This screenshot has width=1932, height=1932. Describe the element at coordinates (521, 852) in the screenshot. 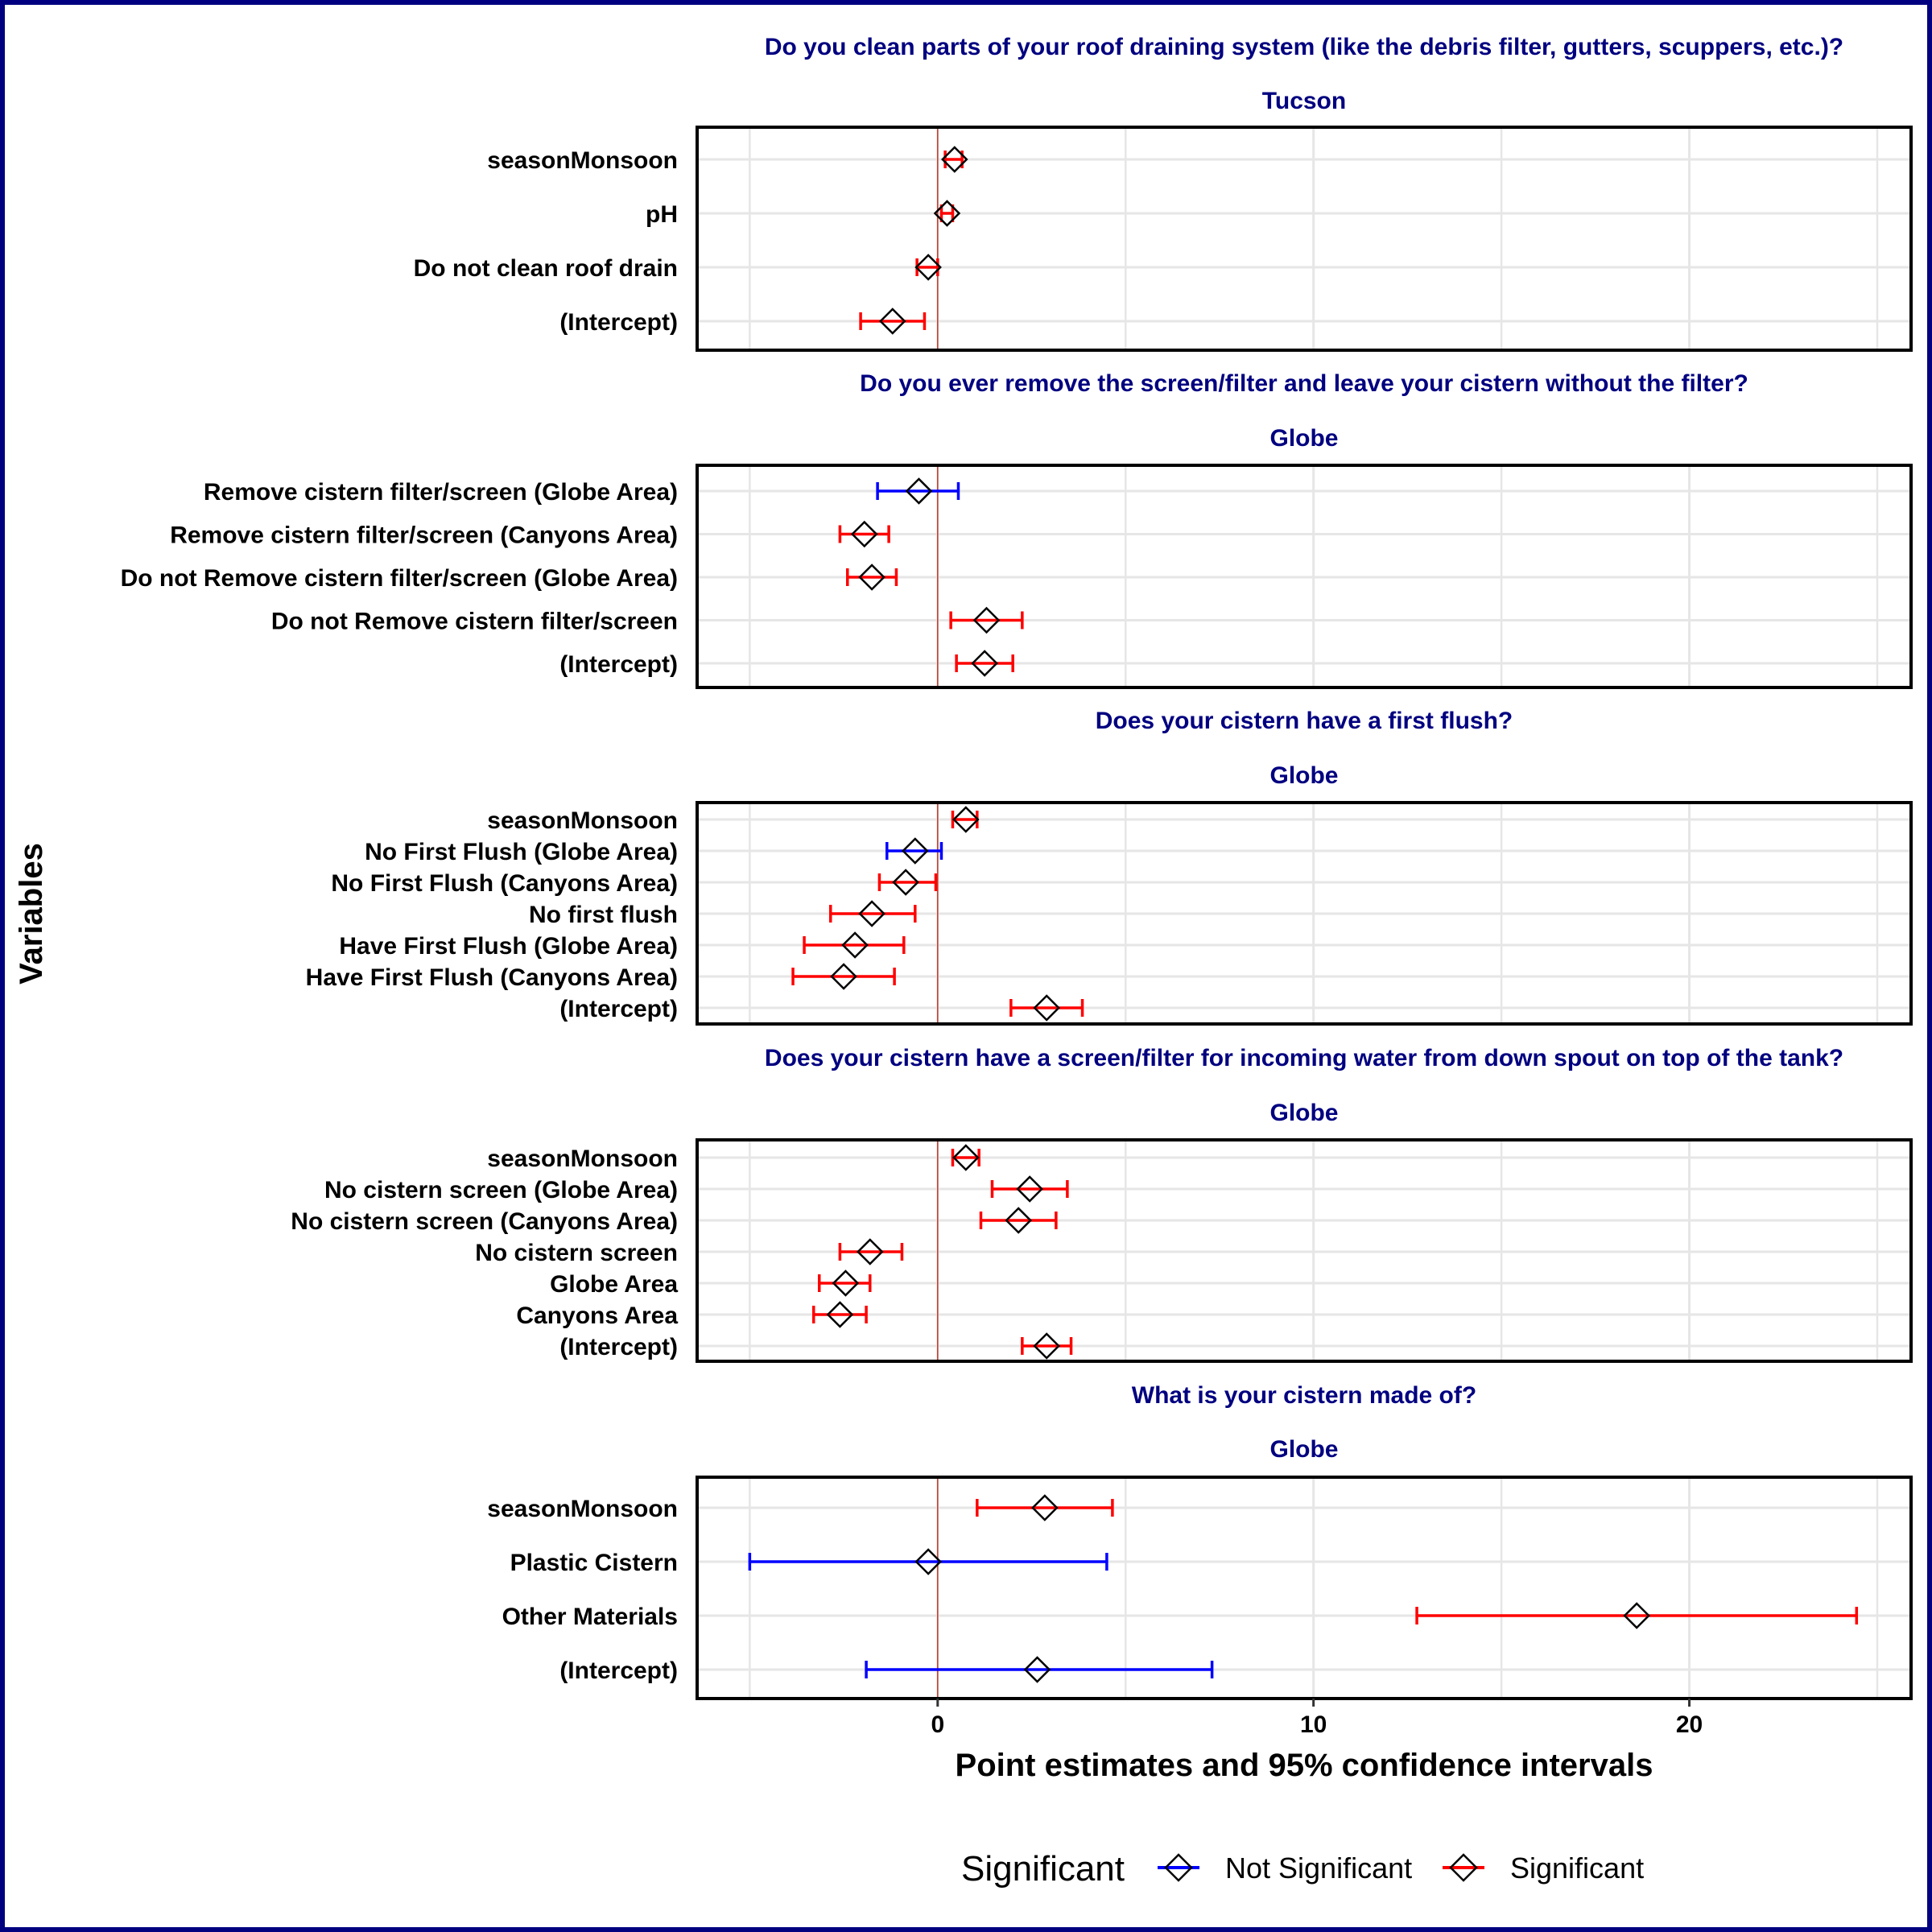

I see `row-label: No First Flush (Globe Area)` at that location.